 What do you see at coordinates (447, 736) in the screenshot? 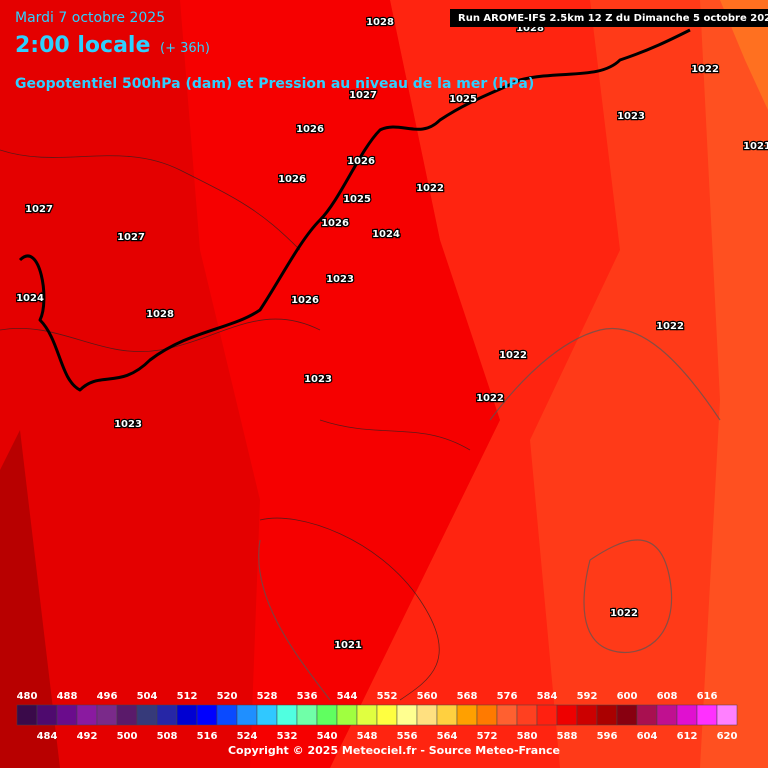
I see `scale-label: 564` at bounding box center [447, 736].